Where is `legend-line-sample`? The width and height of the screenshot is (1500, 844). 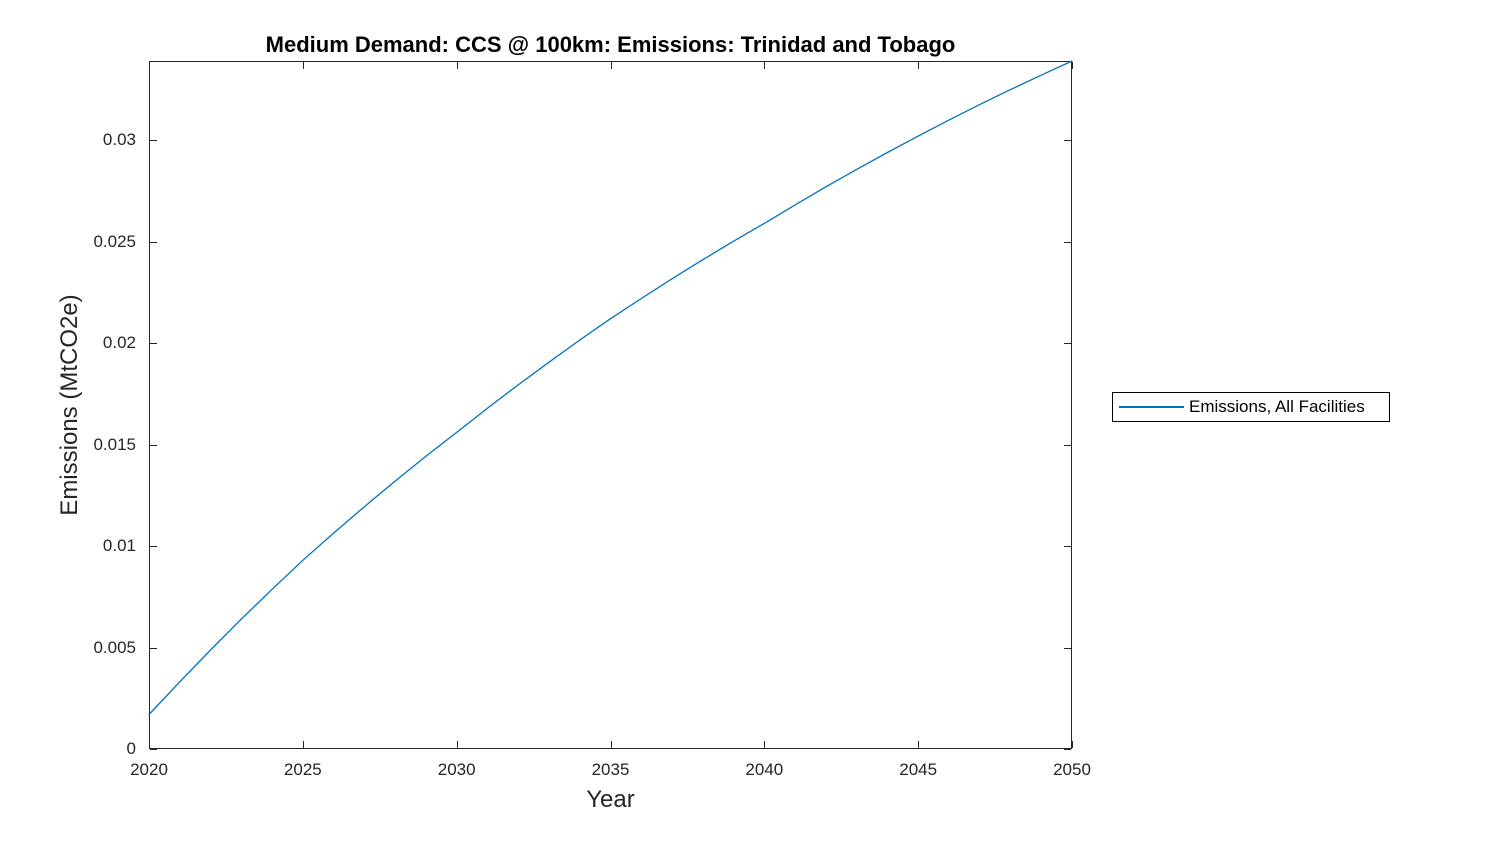
legend-line-sample is located at coordinates (1151, 407).